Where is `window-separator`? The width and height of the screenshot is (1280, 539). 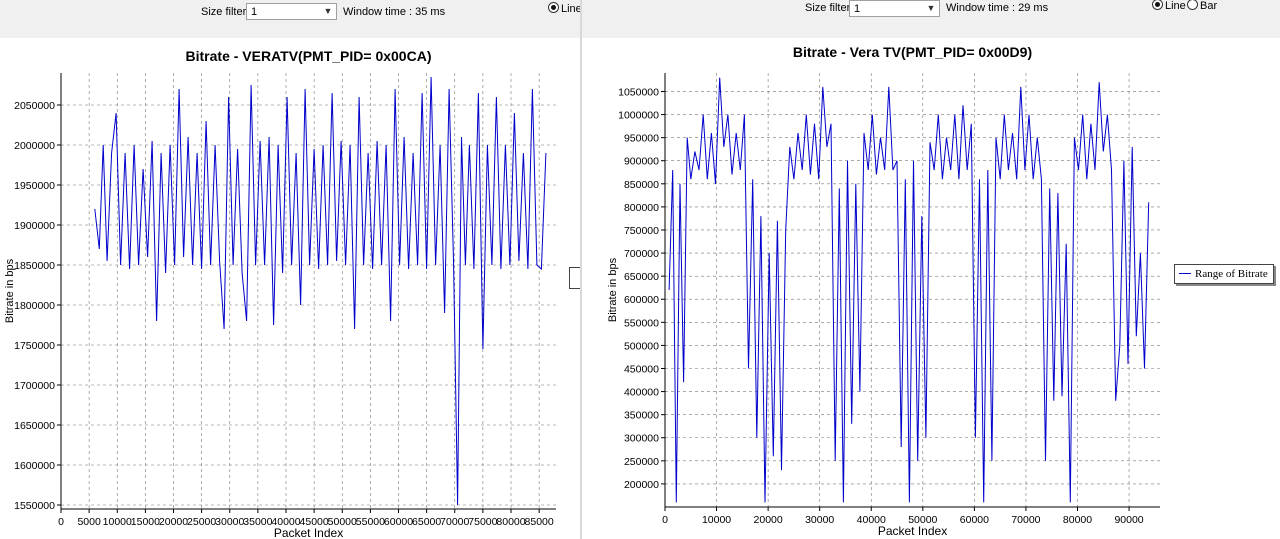 window-separator is located at coordinates (581, 269).